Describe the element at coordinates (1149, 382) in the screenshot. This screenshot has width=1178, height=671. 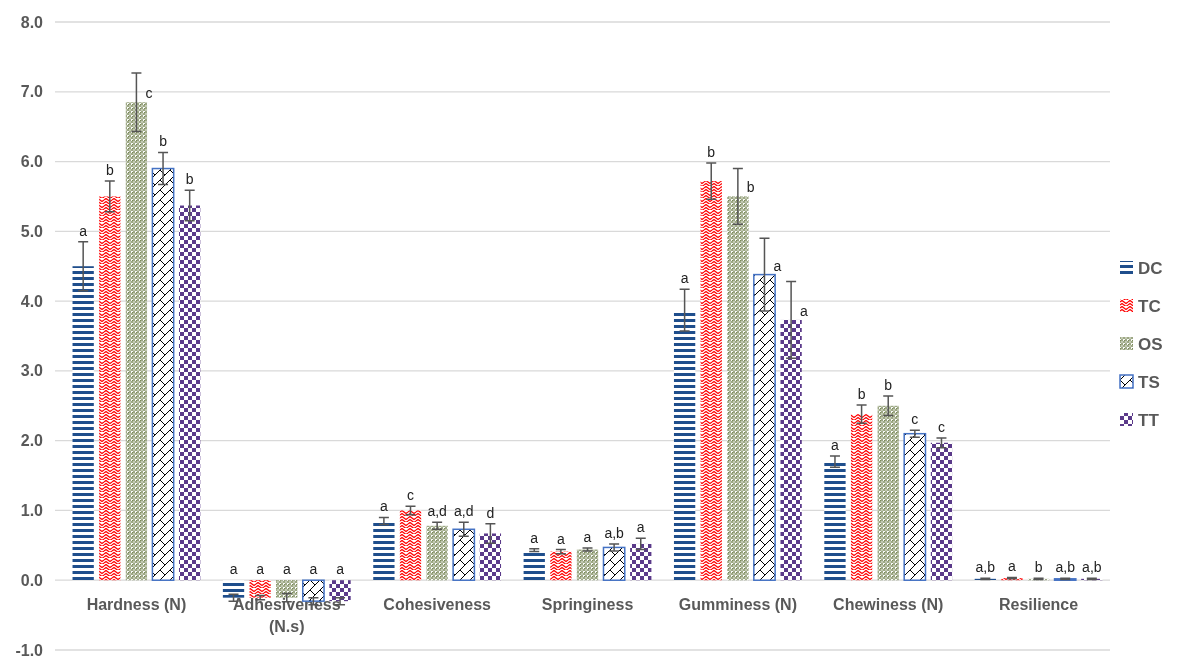
I see `legend-label: TS` at that location.